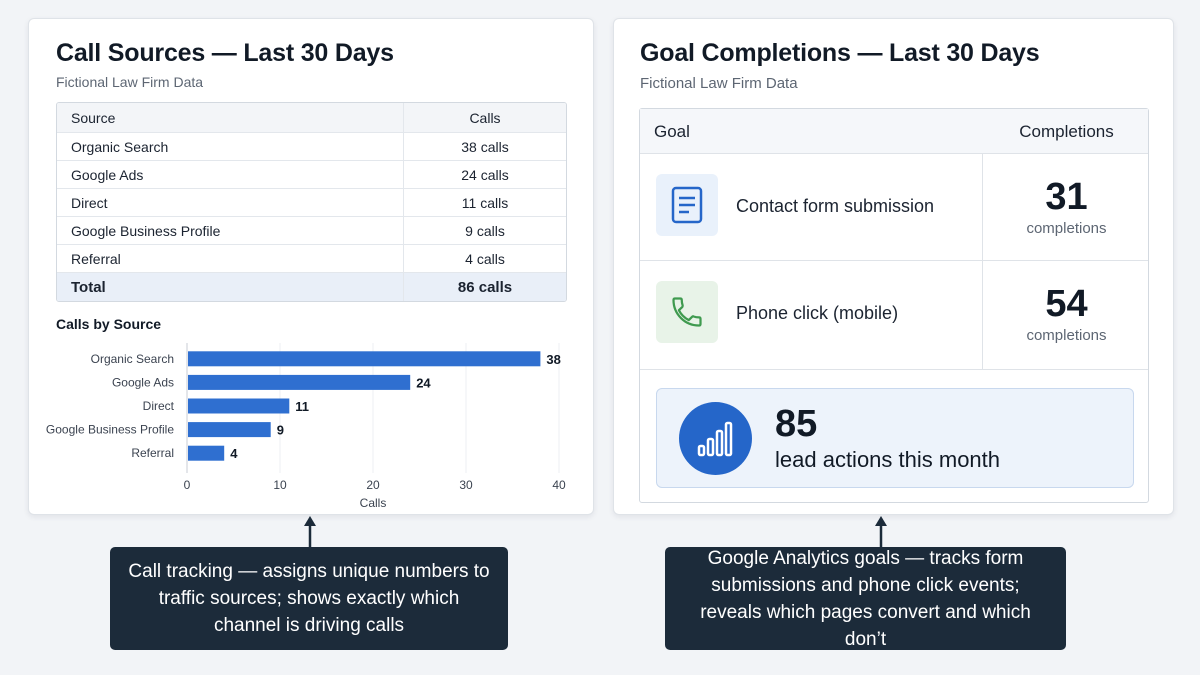 The image size is (1200, 675). What do you see at coordinates (687, 205) in the screenshot?
I see `form-document-icon` at bounding box center [687, 205].